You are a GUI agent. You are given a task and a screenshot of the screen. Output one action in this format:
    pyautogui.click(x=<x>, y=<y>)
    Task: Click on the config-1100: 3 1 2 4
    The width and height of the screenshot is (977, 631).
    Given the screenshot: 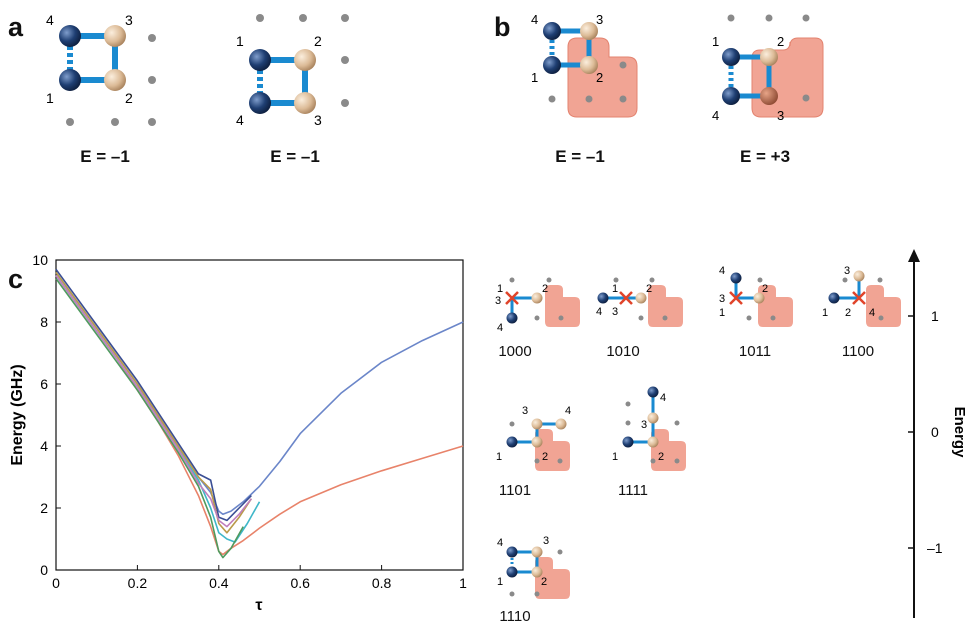 What is the action you would take?
    pyautogui.click(x=861, y=296)
    